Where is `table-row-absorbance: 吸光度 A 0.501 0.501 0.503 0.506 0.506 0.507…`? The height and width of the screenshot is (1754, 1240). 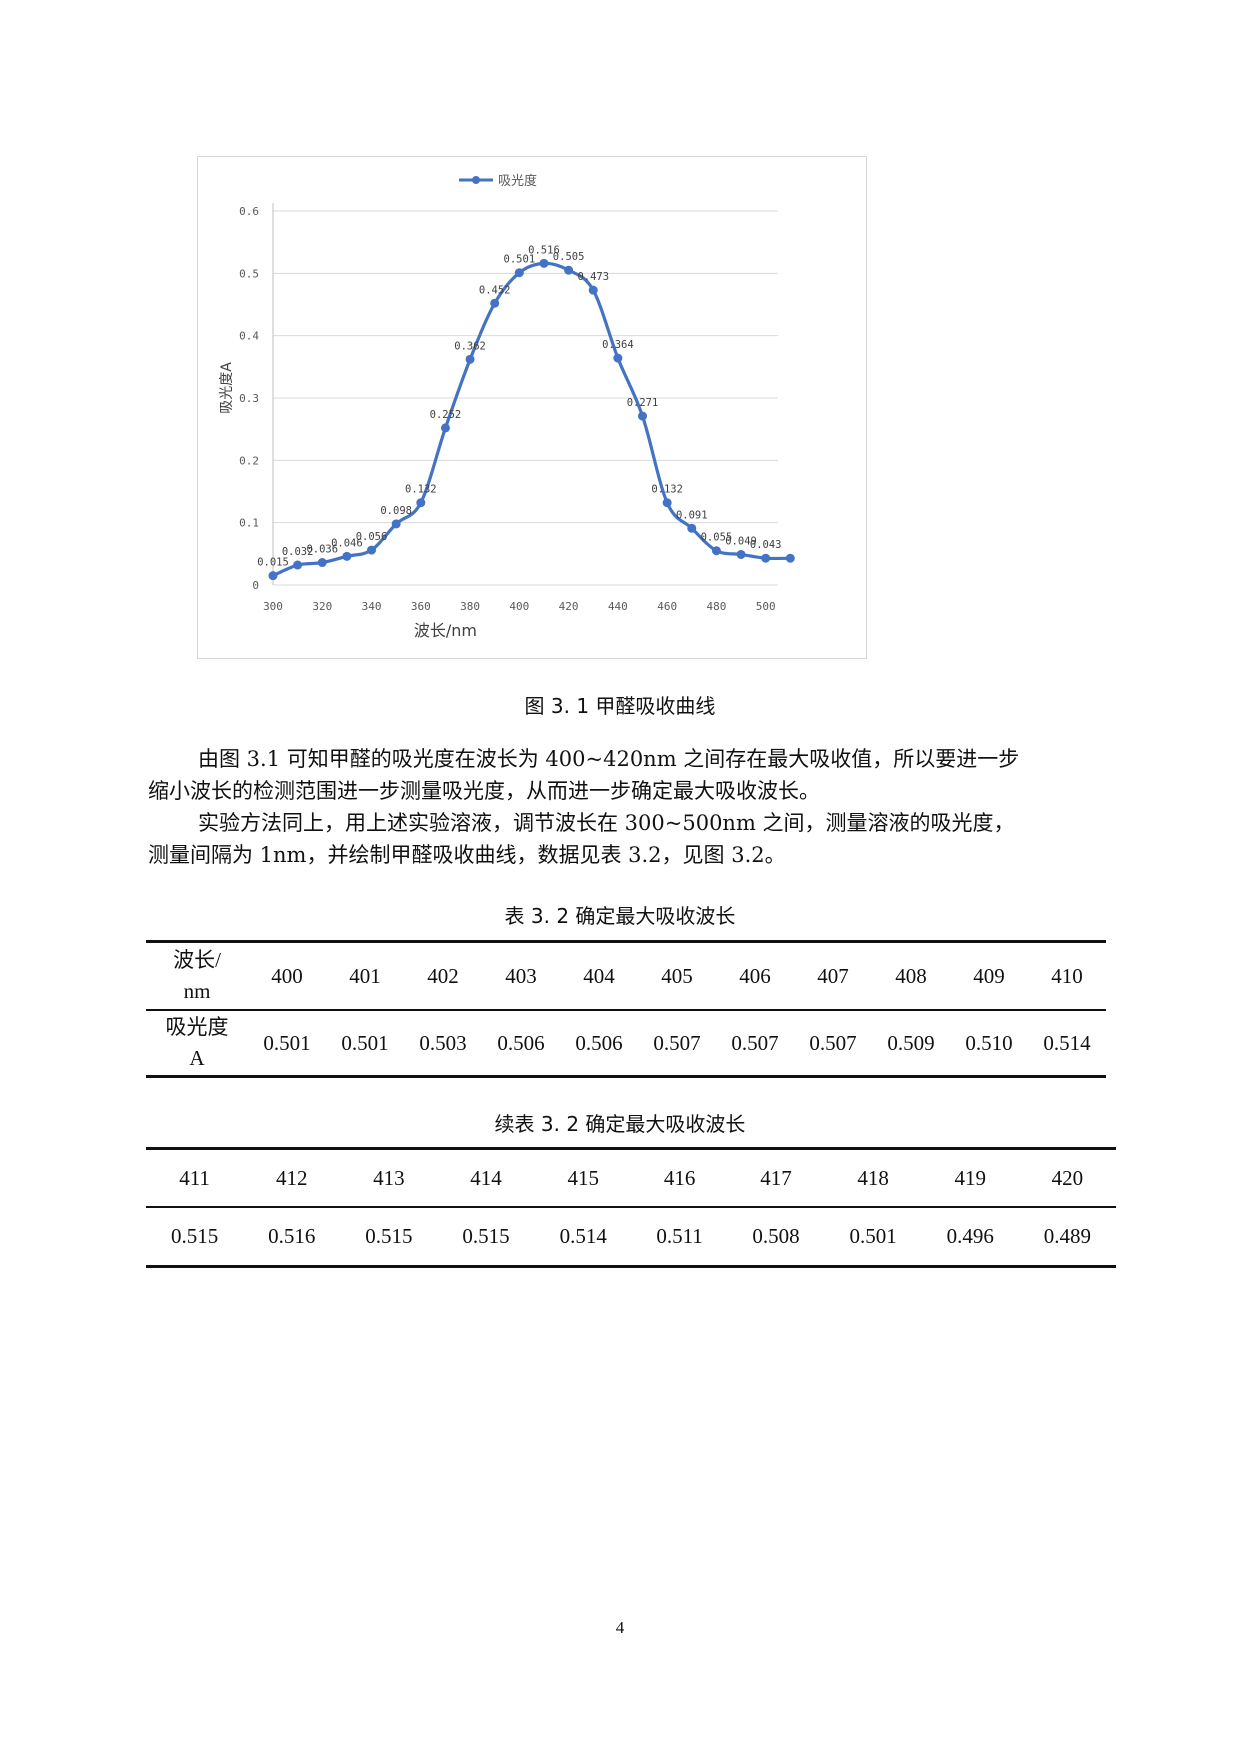
table-row-absorbance: 吸光度 A 0.501 0.501 0.503 0.506 0.506 0.507… is located at coordinates (626, 1043).